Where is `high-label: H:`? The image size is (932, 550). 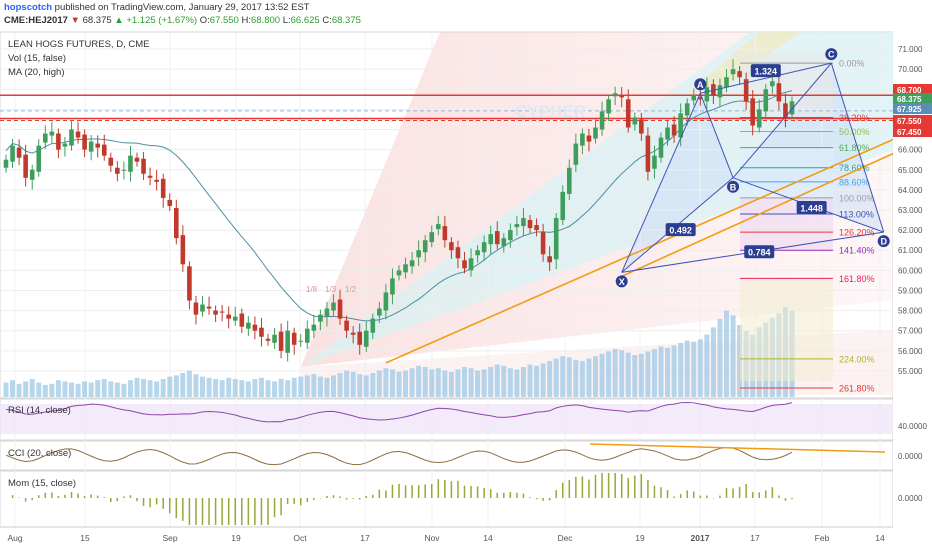
high-label: H: is located at coordinates (246, 20).